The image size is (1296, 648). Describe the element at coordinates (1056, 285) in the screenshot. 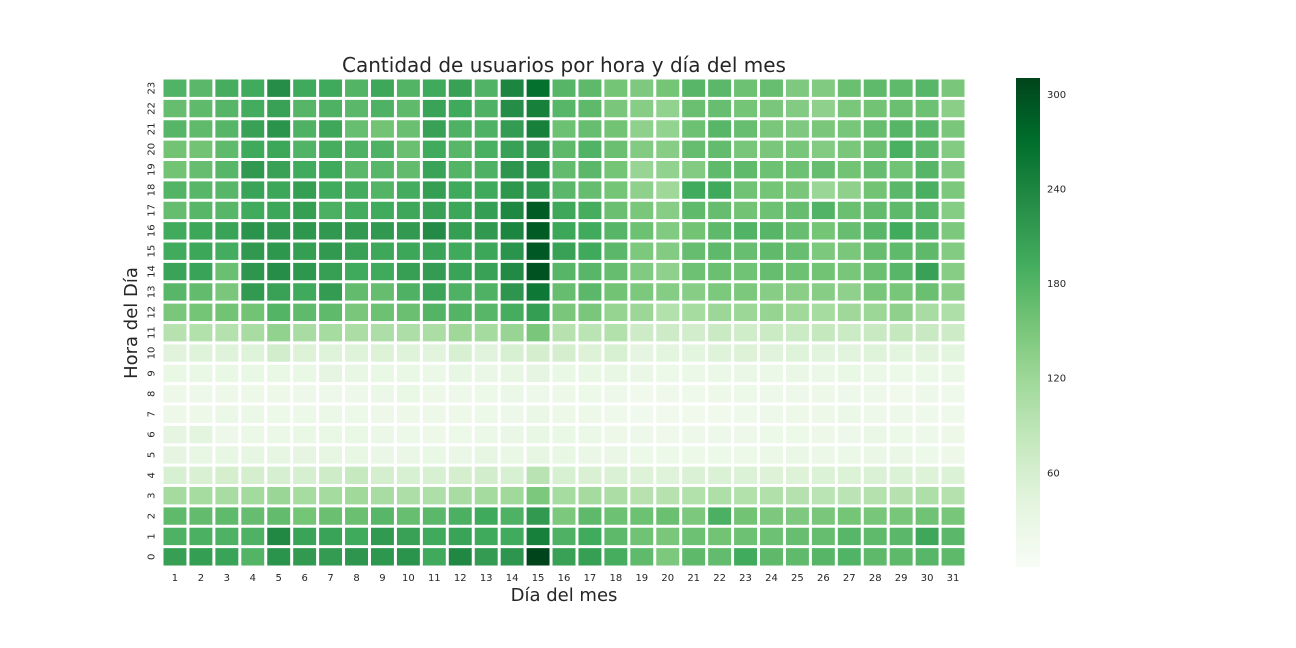

I see `colorbar-tick-labels: 60 120 180 240 300` at that location.